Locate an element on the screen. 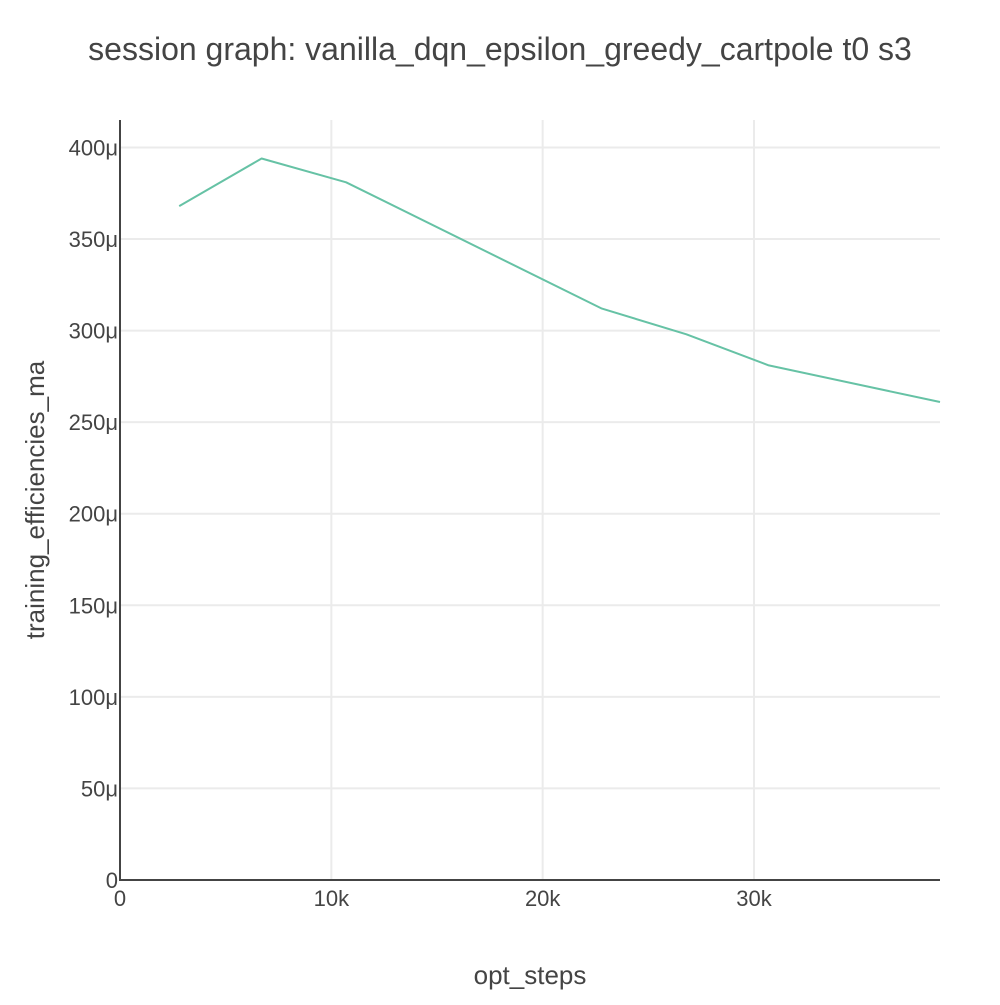 This screenshot has height=1005, width=1000. x-tick-label: 10k is located at coordinates (332, 898).